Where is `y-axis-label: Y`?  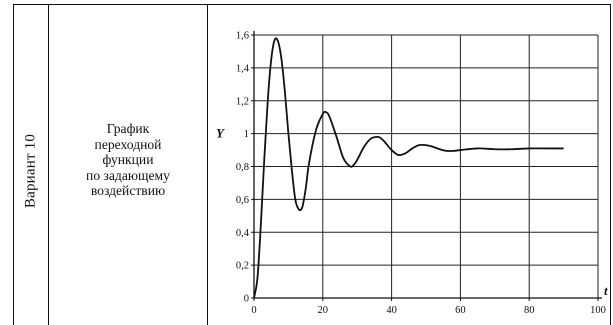 y-axis-label: Y is located at coordinates (220, 133).